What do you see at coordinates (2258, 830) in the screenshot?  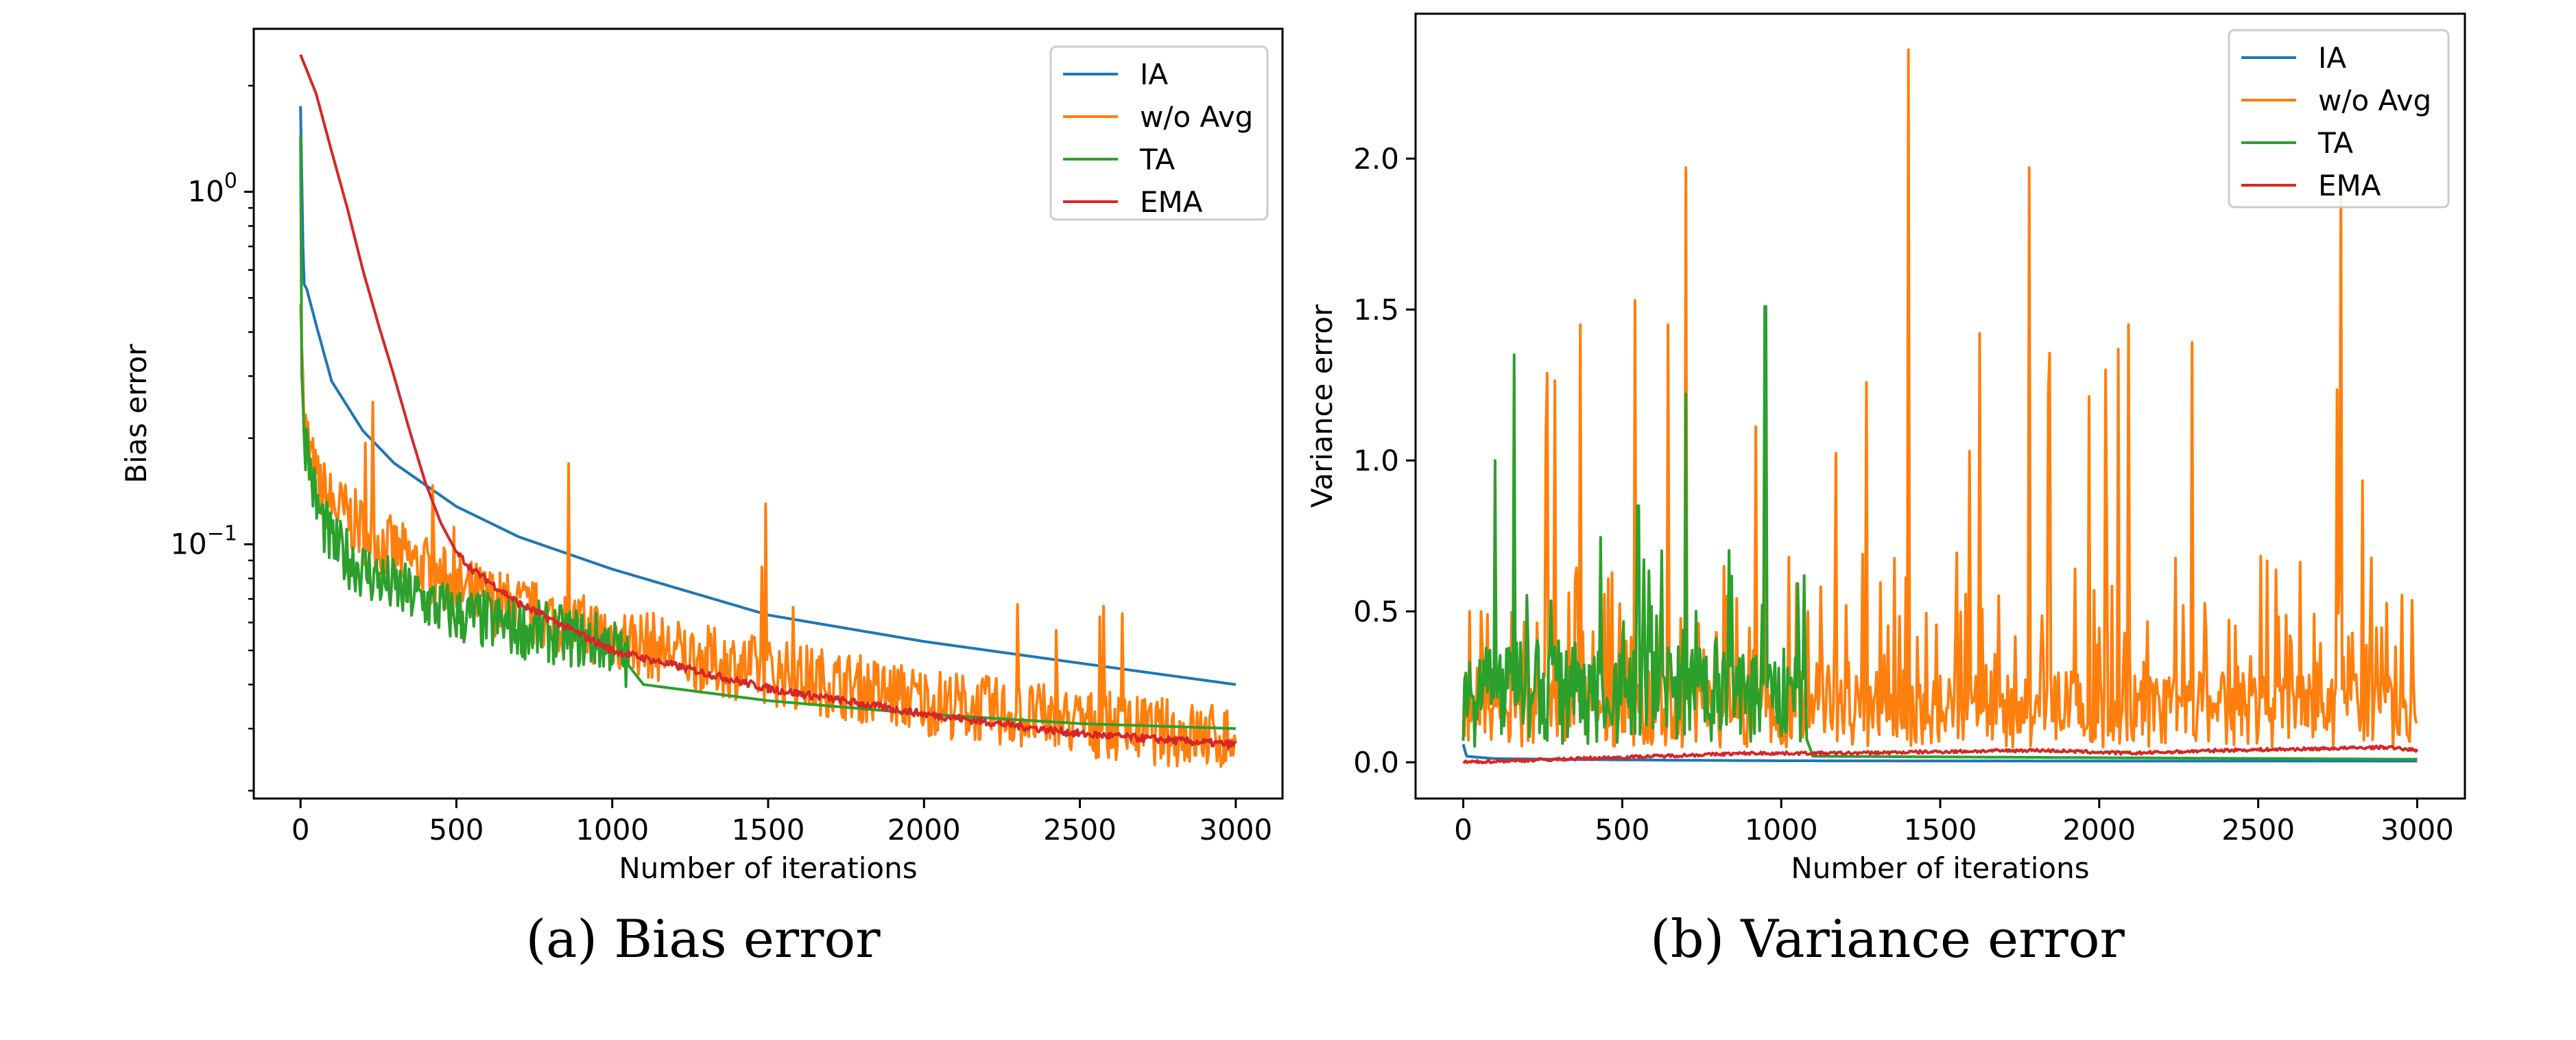 I see `variance-error-x-tick-label: 2500` at bounding box center [2258, 830].